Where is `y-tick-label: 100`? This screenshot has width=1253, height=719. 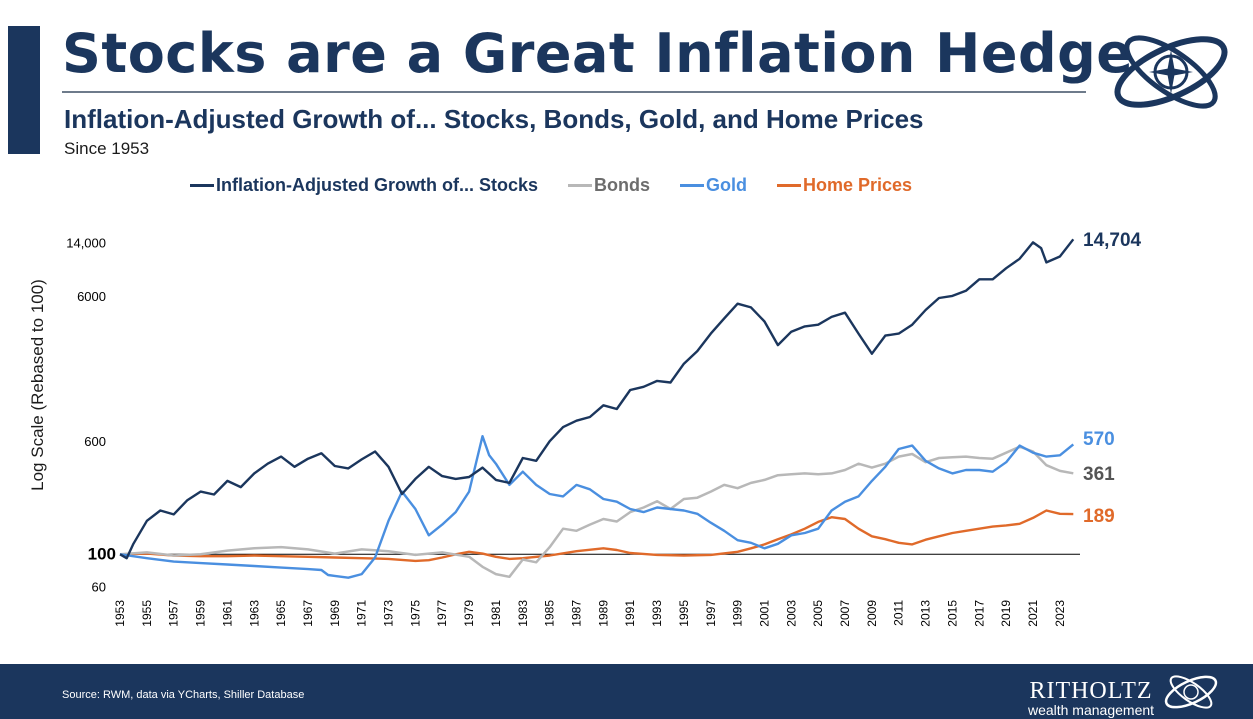 y-tick-label: 100 is located at coordinates (102, 553).